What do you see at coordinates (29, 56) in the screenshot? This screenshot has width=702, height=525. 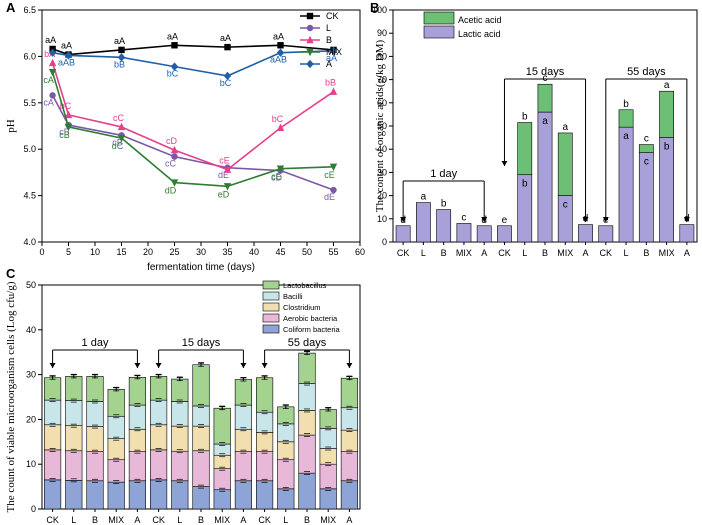 I see `y-tick-label: 6.0` at bounding box center [29, 56].